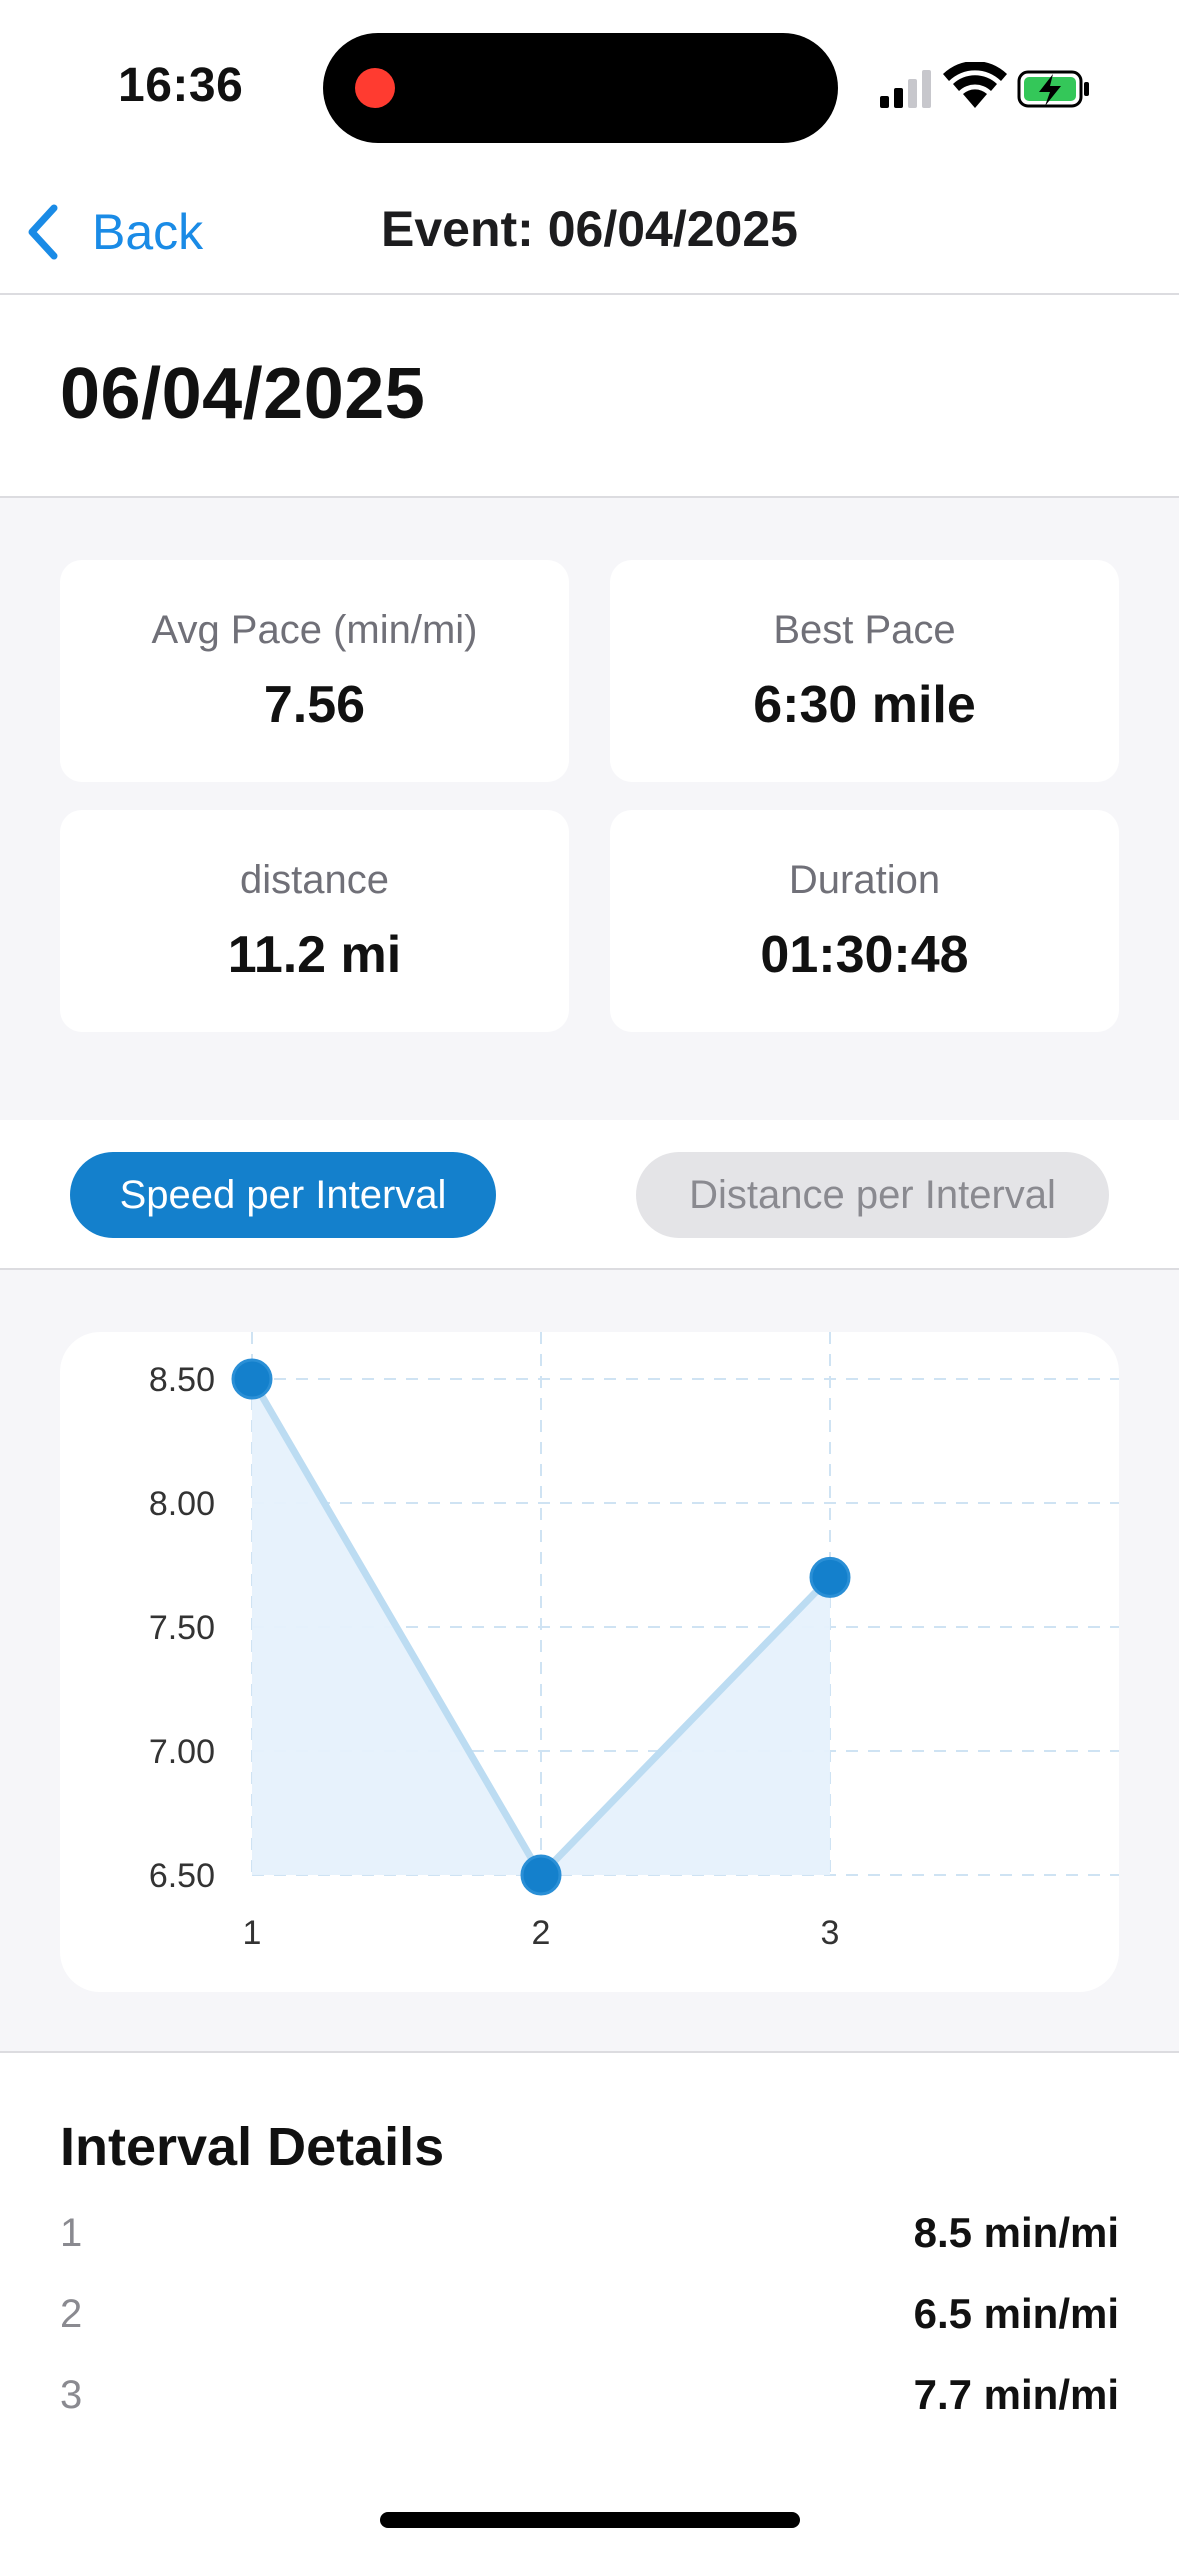 This screenshot has width=1179, height=2556. What do you see at coordinates (975, 85) in the screenshot?
I see `wifi-icon` at bounding box center [975, 85].